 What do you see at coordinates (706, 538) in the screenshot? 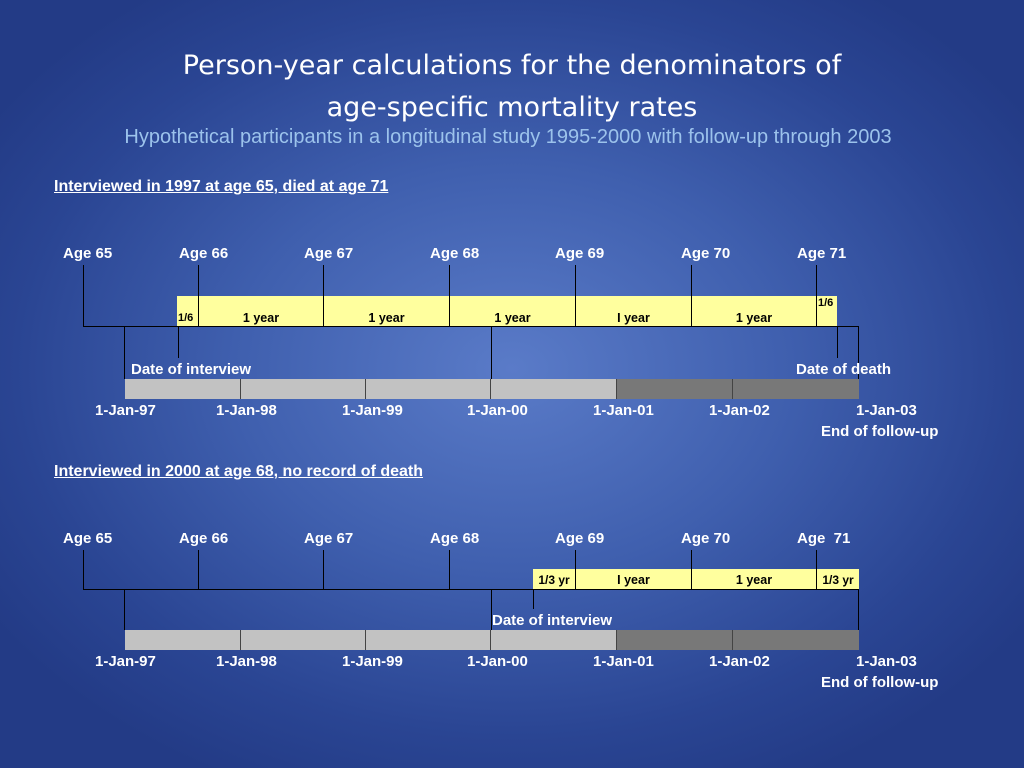
I see `case2-age-label: Age 70` at bounding box center [706, 538].